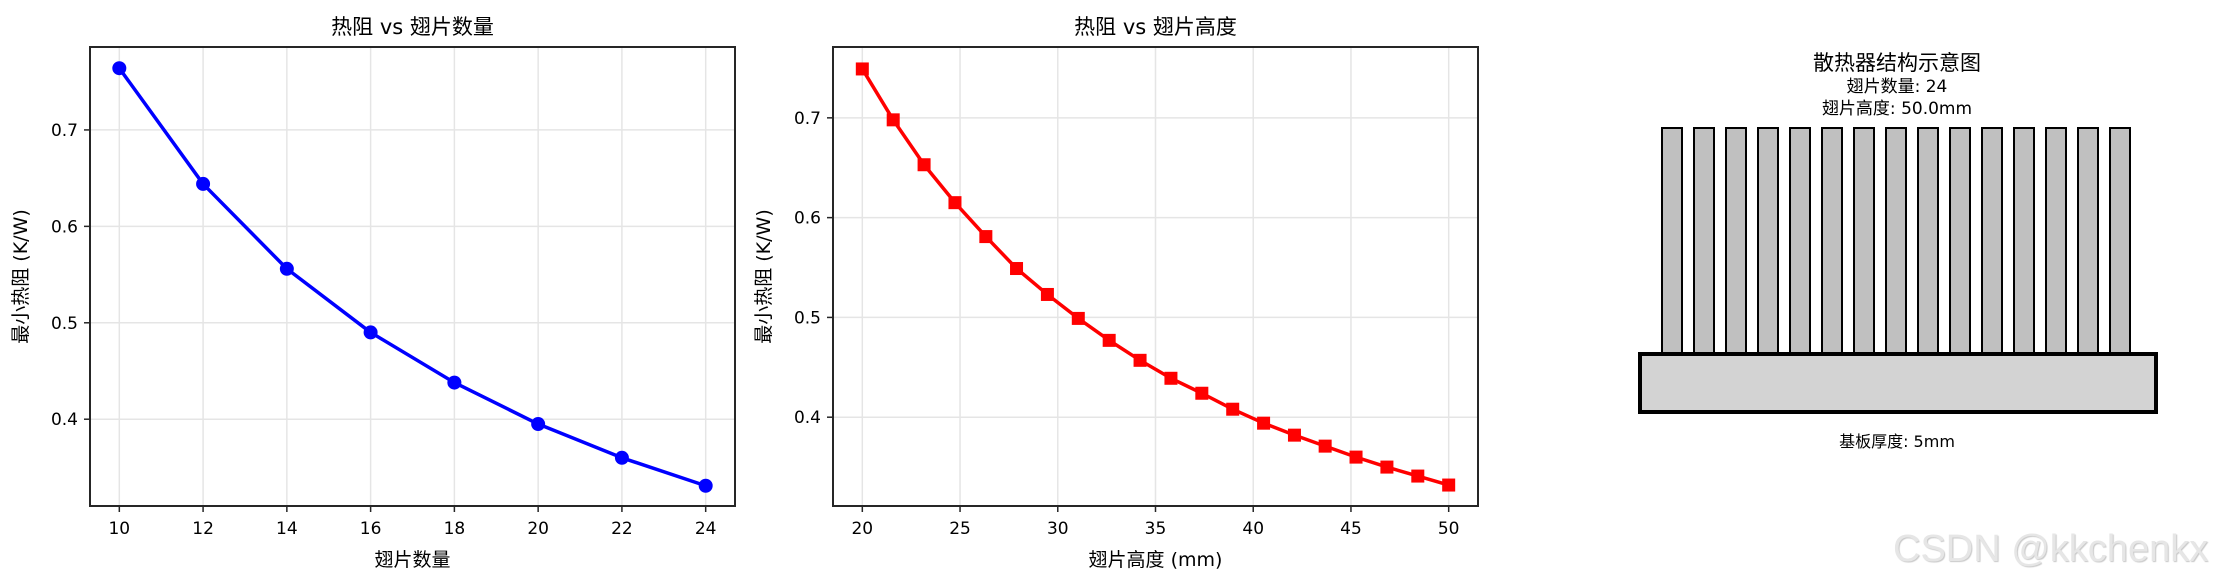  Describe the element at coordinates (2051, 549) in the screenshot. I see `watermark: CSDN @kkchenkx` at that location.